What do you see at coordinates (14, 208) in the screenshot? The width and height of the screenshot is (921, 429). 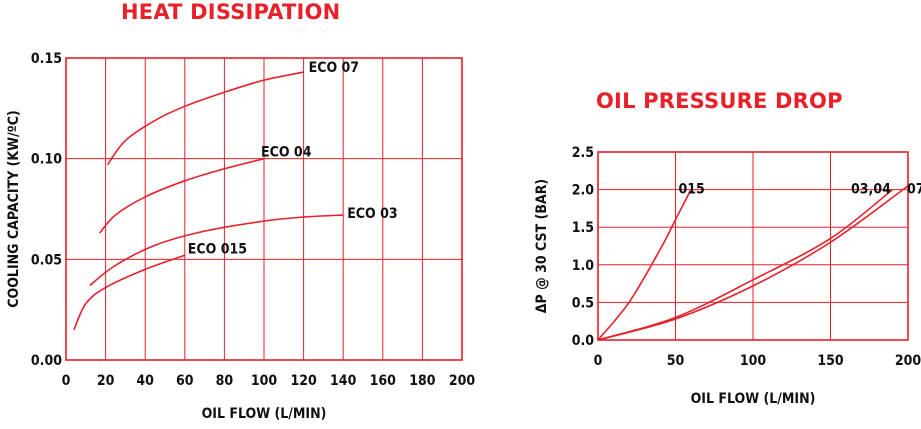 I see `y-axis-label: COOLING CAPACITY (KW/ºC)` at bounding box center [14, 208].